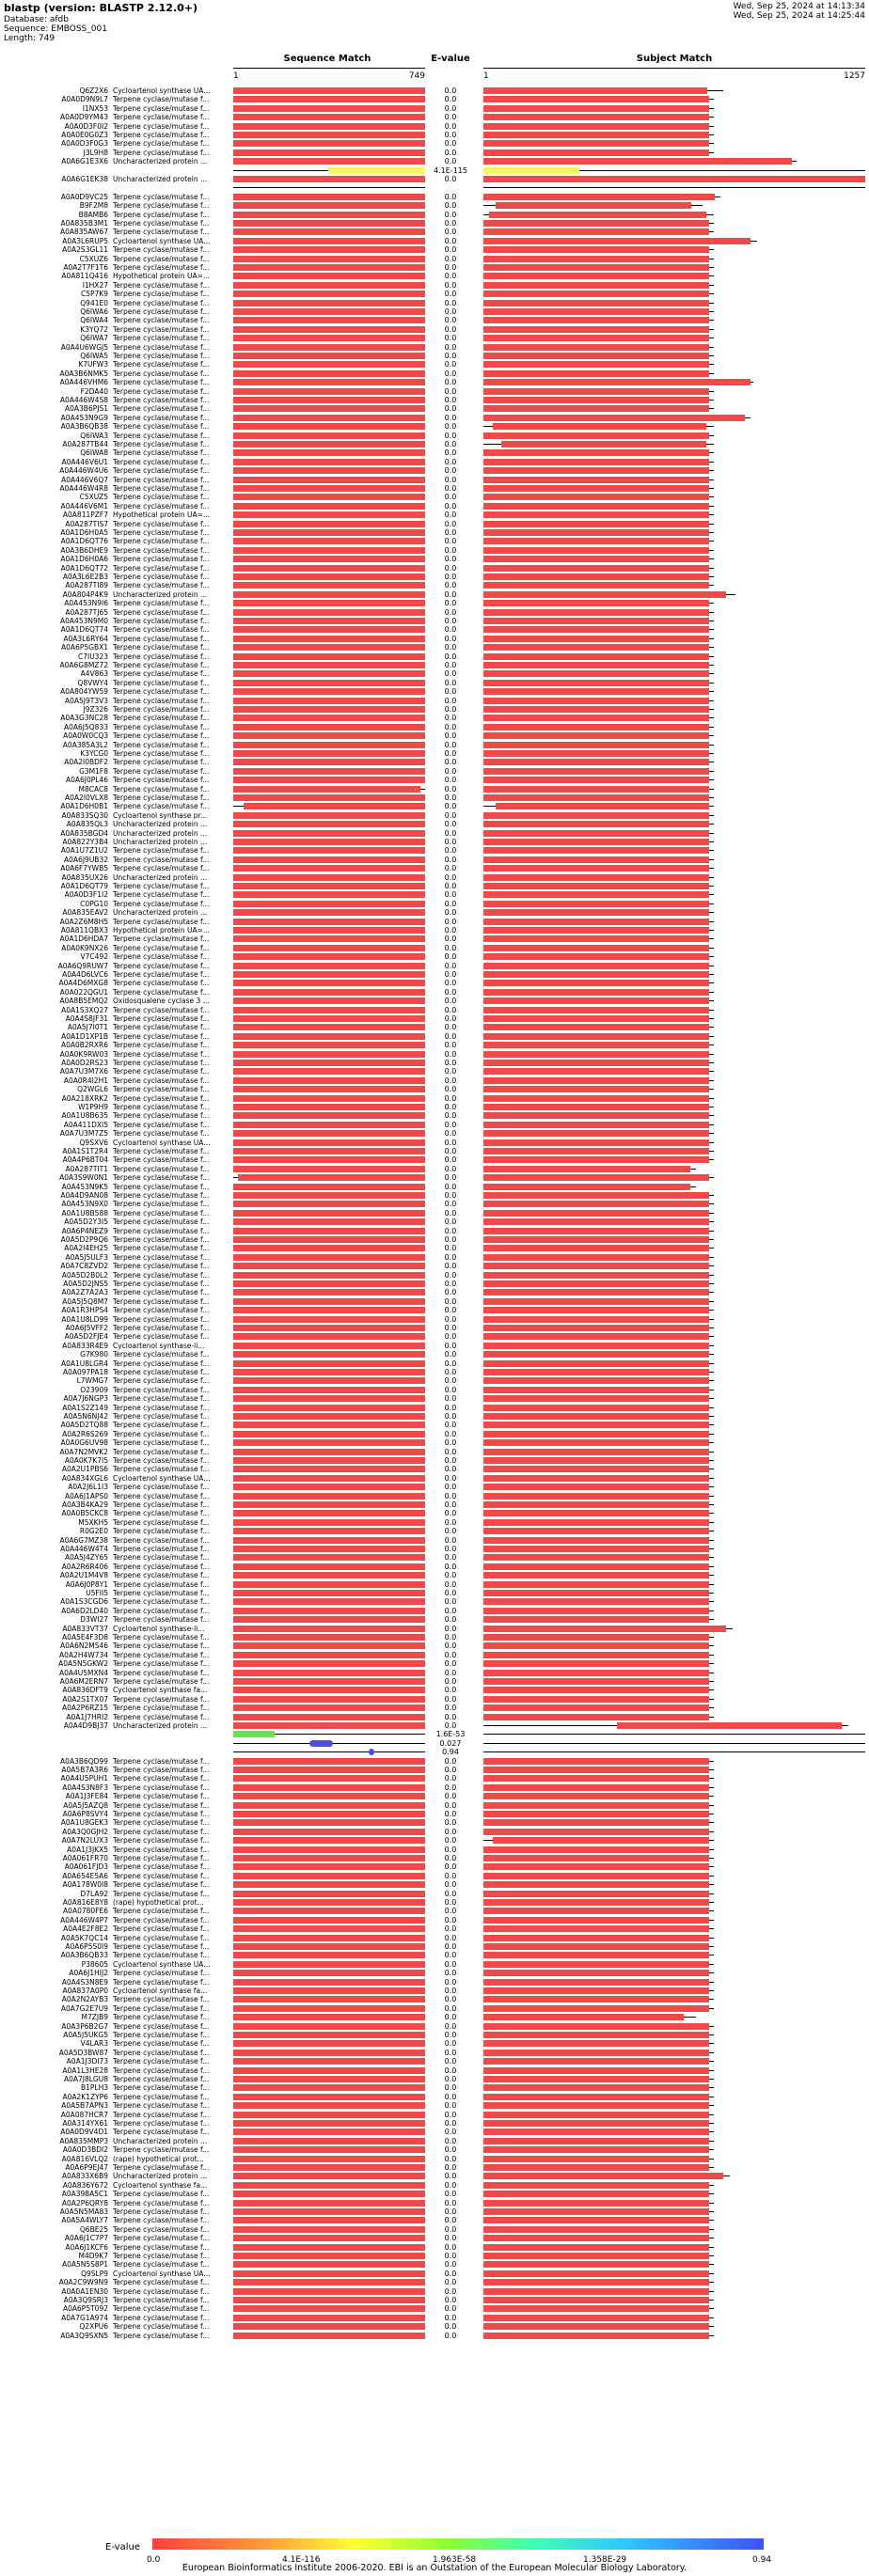 Image resolution: width=869 pixels, height=2576 pixels. What do you see at coordinates (86, 762) in the screenshot?
I see `hit-accession: A0A2I0BDF2` at bounding box center [86, 762].